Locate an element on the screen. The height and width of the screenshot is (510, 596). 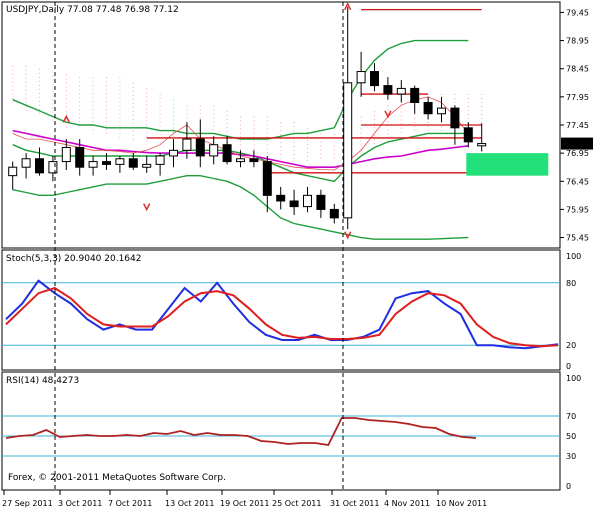
time-axis-label: 13 Oct 2011 is located at coordinates (189, 503).